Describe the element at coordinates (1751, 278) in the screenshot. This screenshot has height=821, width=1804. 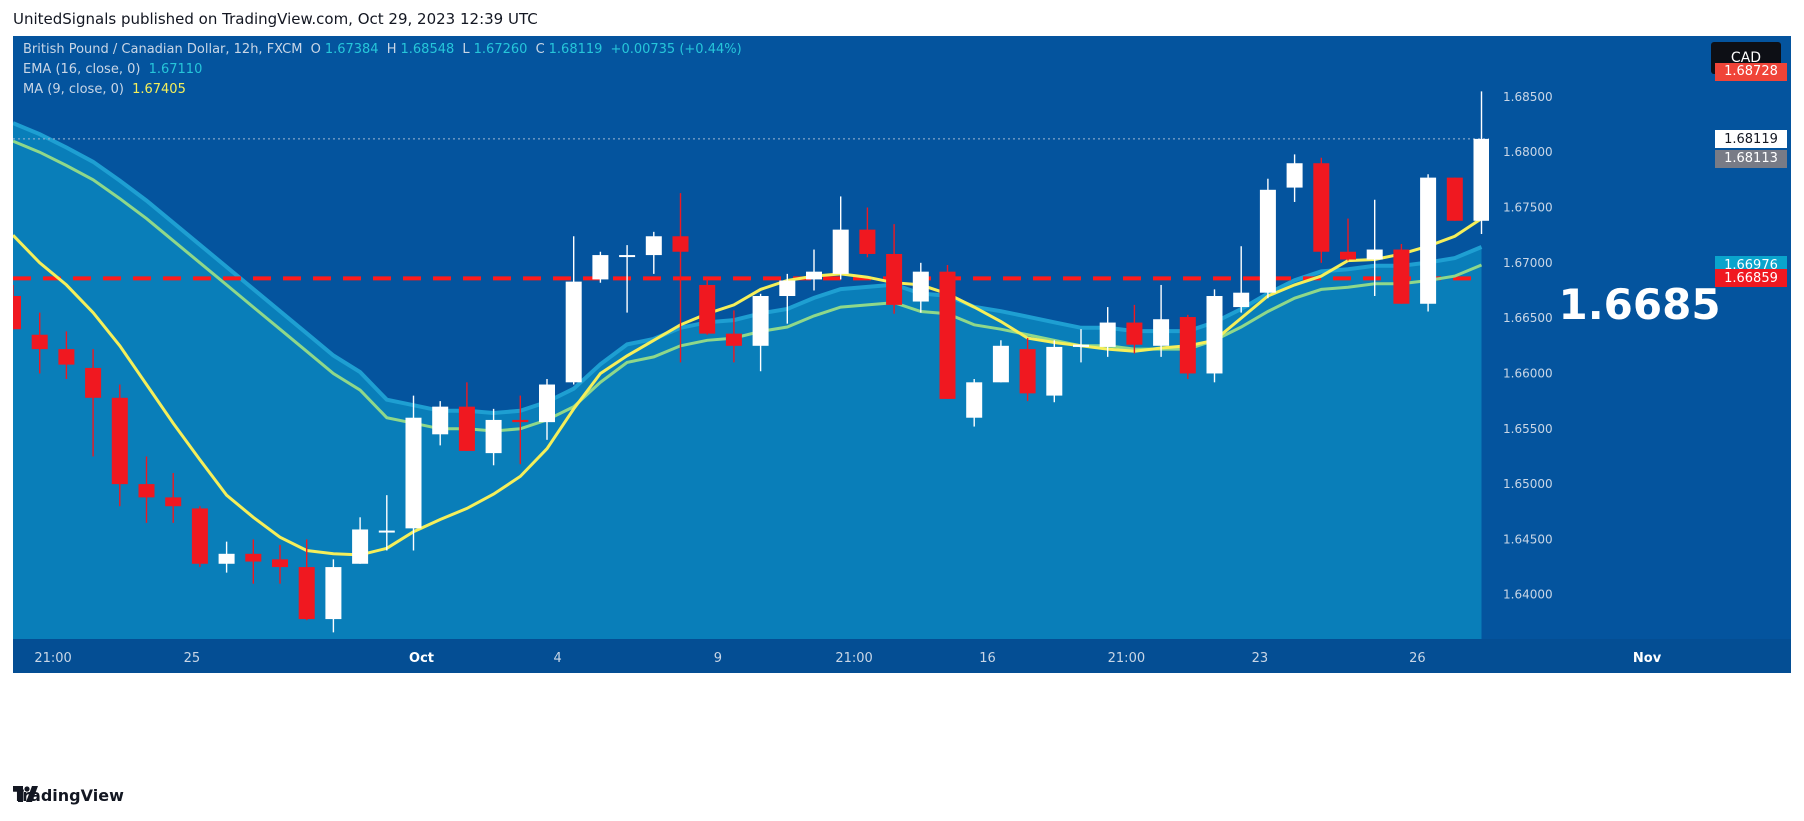
I see `price-tag: 1.66859` at that location.